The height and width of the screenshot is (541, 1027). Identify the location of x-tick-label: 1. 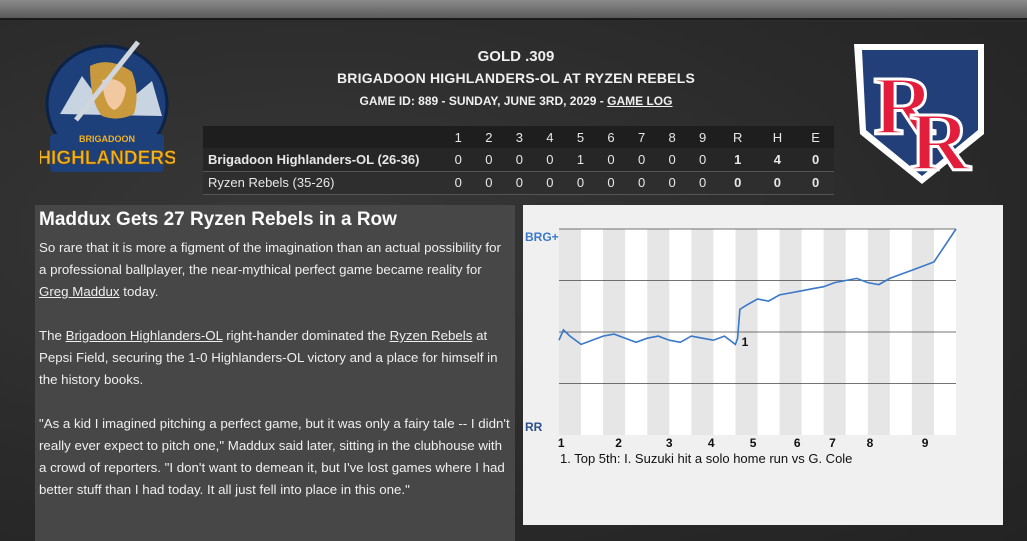
(561, 443).